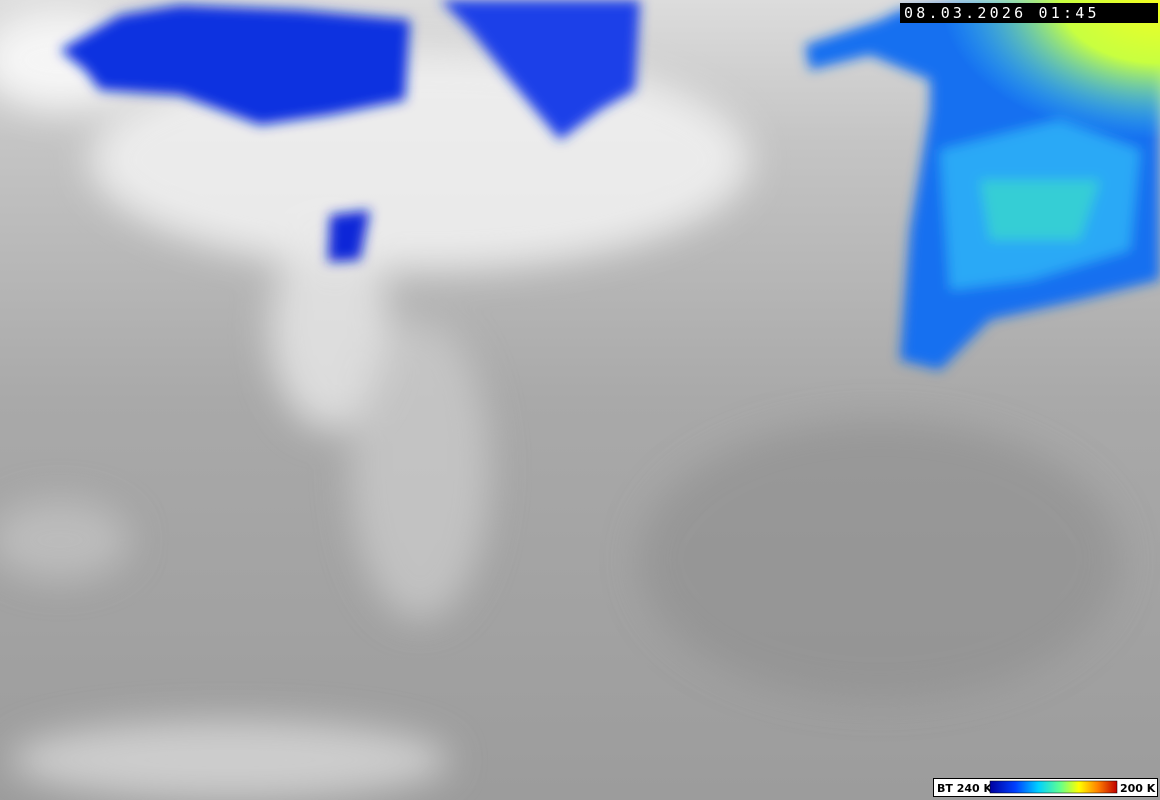  I want to click on coldest-area, so click(1050, 70).